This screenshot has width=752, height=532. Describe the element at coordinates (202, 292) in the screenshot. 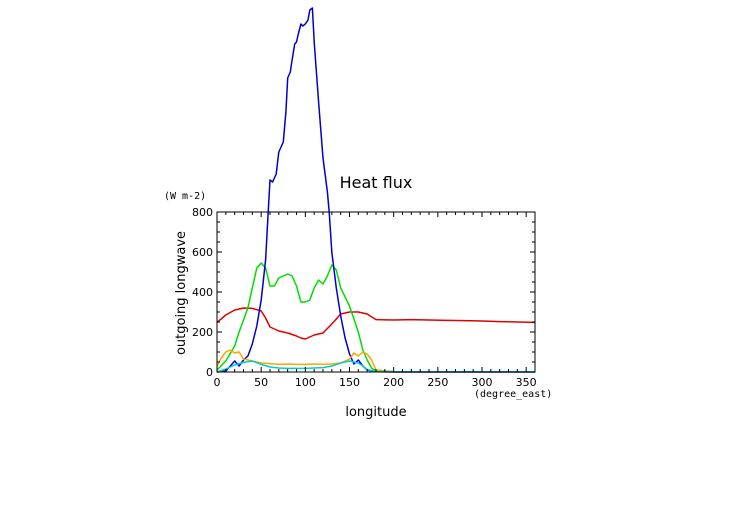

I see `y-tick-label: 400` at that location.